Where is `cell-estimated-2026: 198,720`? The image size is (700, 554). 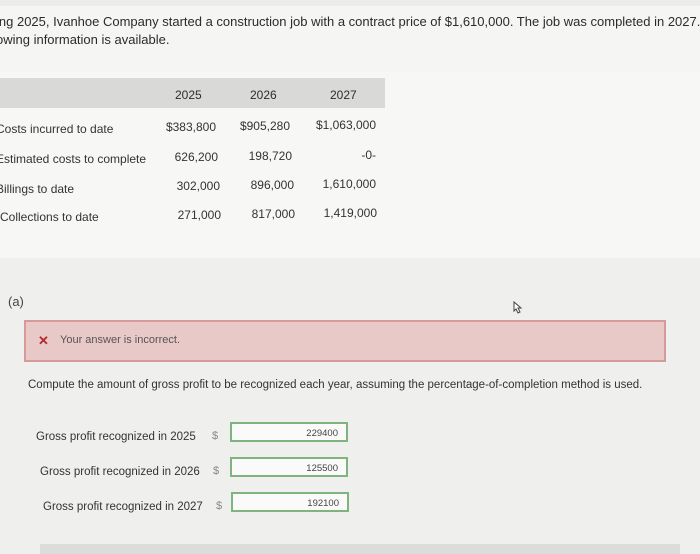
cell-estimated-2026: 198,720 is located at coordinates (270, 156).